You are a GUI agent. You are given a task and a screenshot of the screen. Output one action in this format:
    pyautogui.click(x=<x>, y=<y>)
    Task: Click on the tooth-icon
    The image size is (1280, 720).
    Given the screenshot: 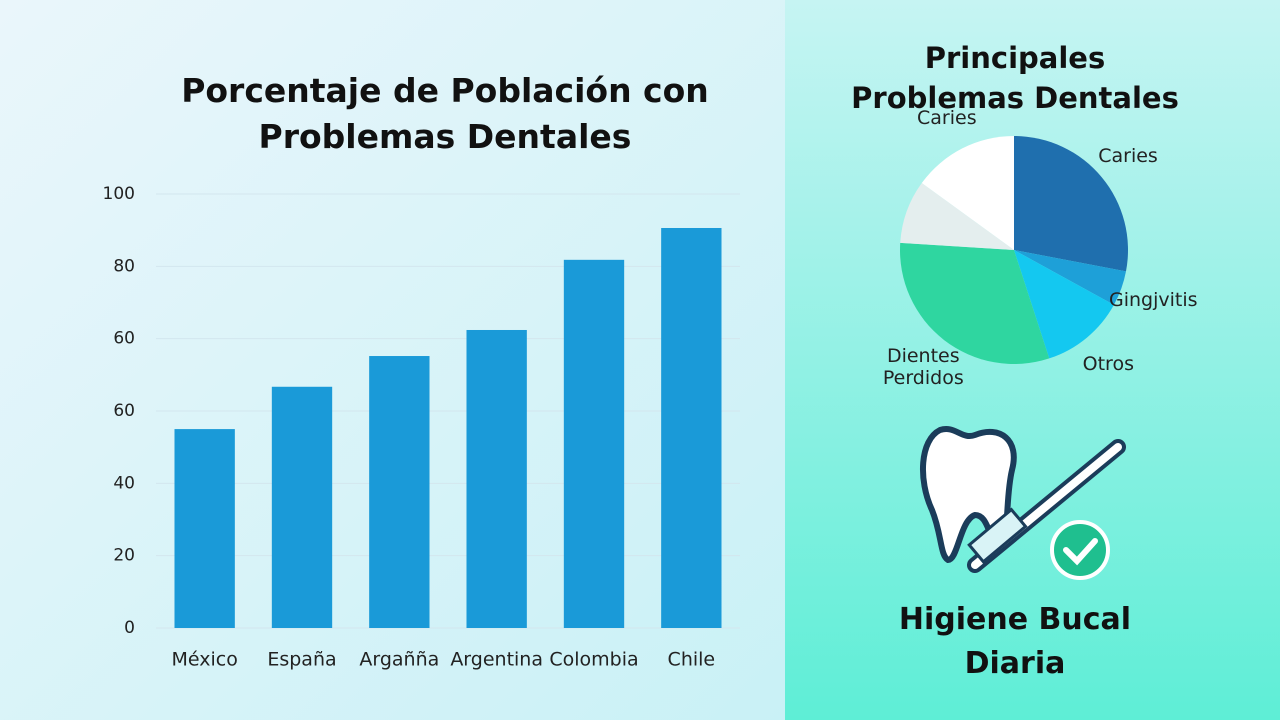 What is the action you would take?
    pyautogui.click(x=1023, y=502)
    